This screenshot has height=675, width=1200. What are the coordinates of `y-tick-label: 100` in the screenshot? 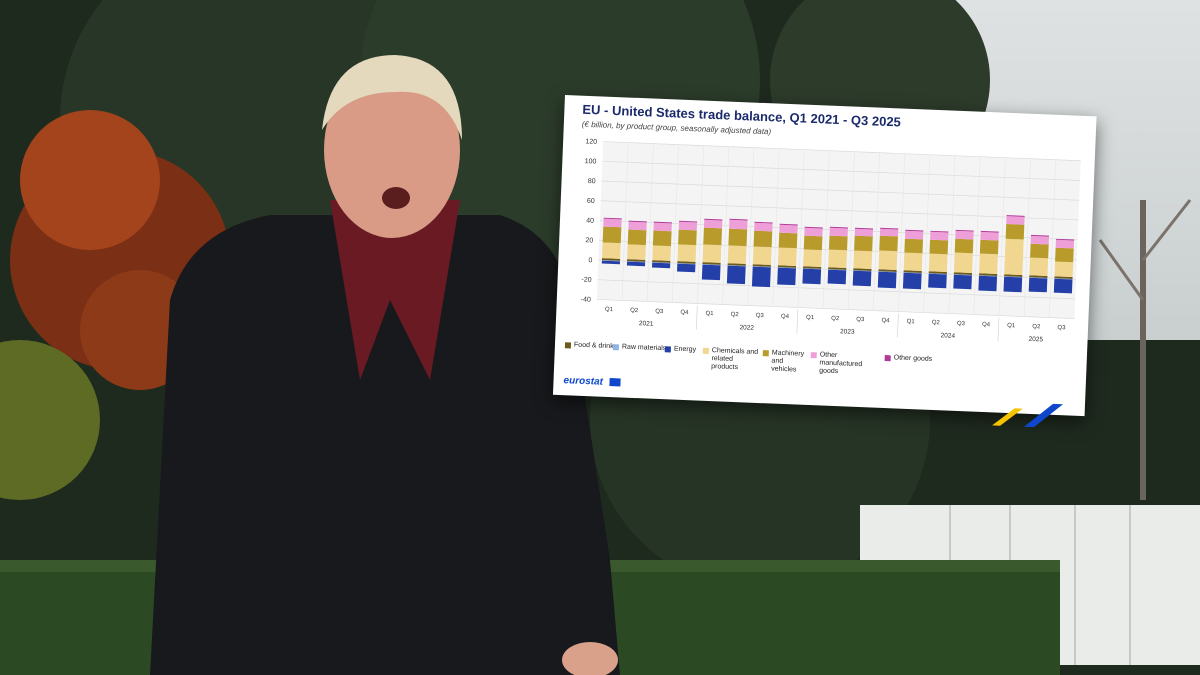 It's located at (591, 161).